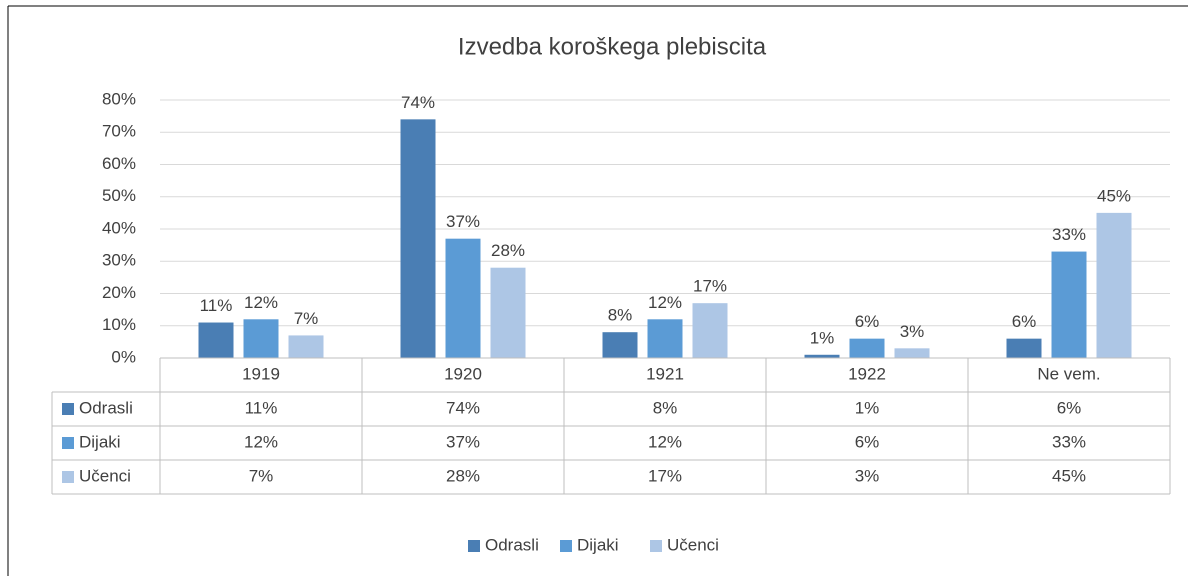  What do you see at coordinates (119, 163) in the screenshot?
I see `y-tick-label: 60%` at bounding box center [119, 163].